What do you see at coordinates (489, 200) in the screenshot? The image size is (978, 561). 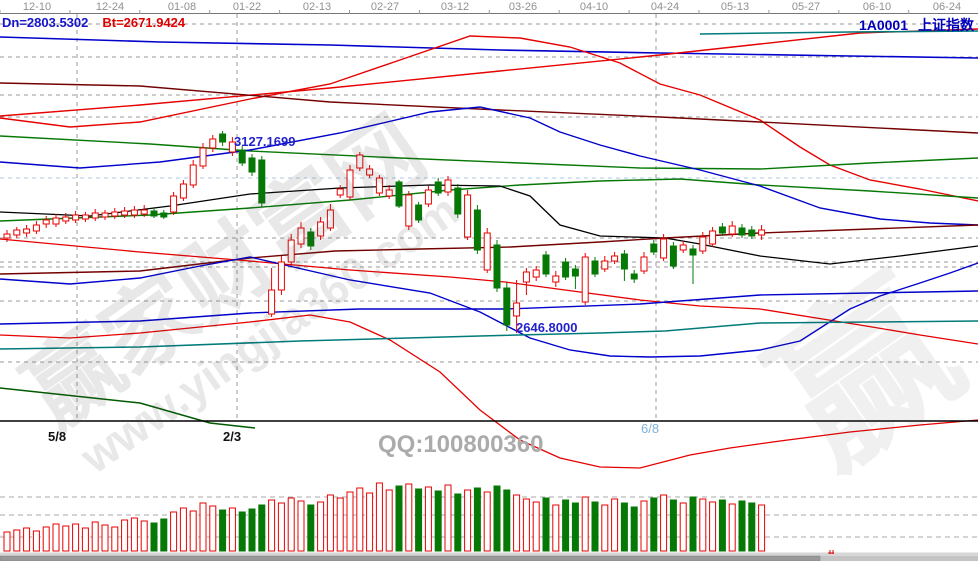 I see `line-green-lower` at bounding box center [489, 200].